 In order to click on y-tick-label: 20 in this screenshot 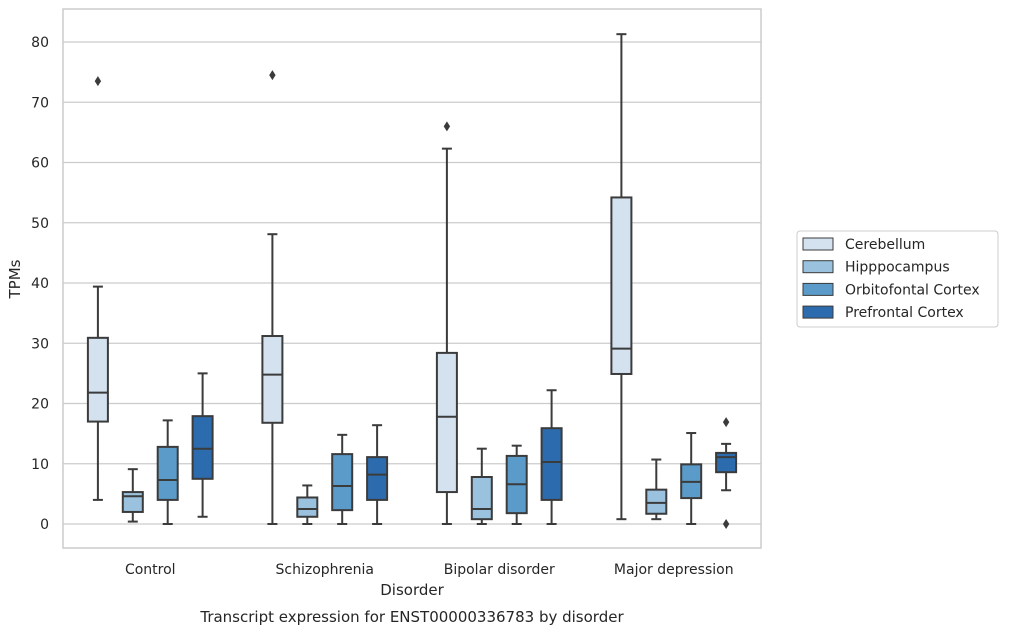, I will do `click(40, 405)`.